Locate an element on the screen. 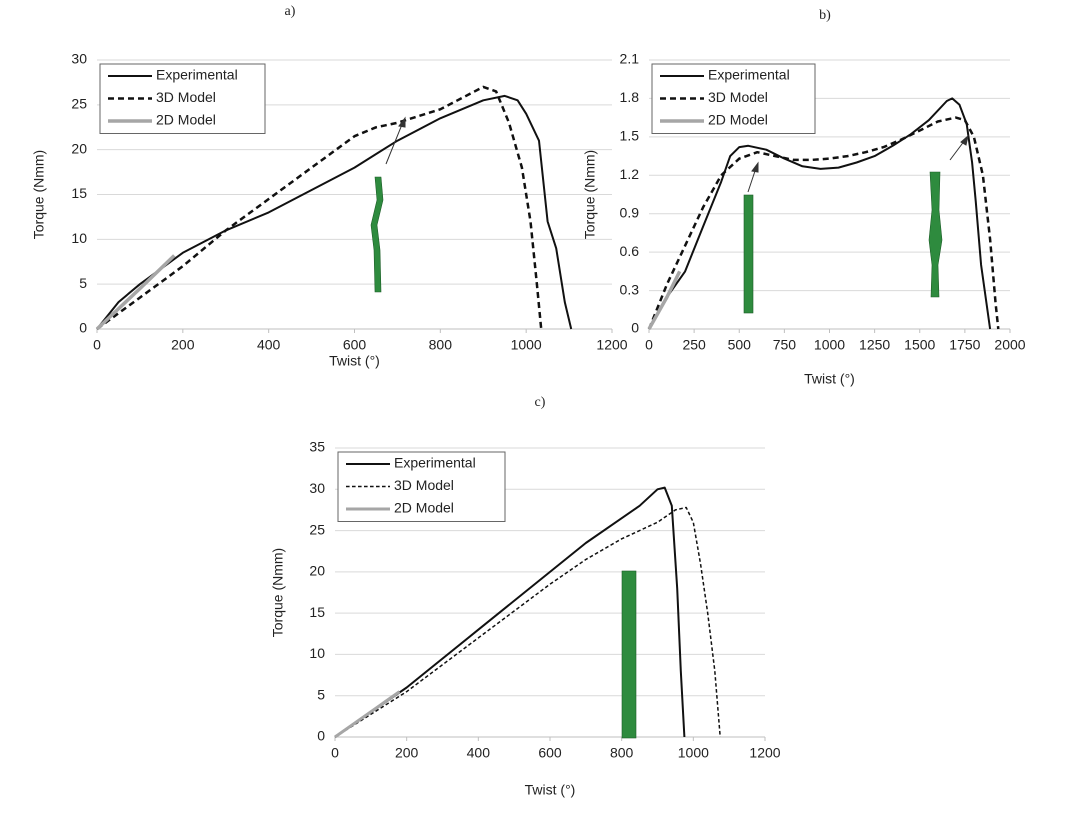  y-tick-label: 0.3 is located at coordinates (630, 289).